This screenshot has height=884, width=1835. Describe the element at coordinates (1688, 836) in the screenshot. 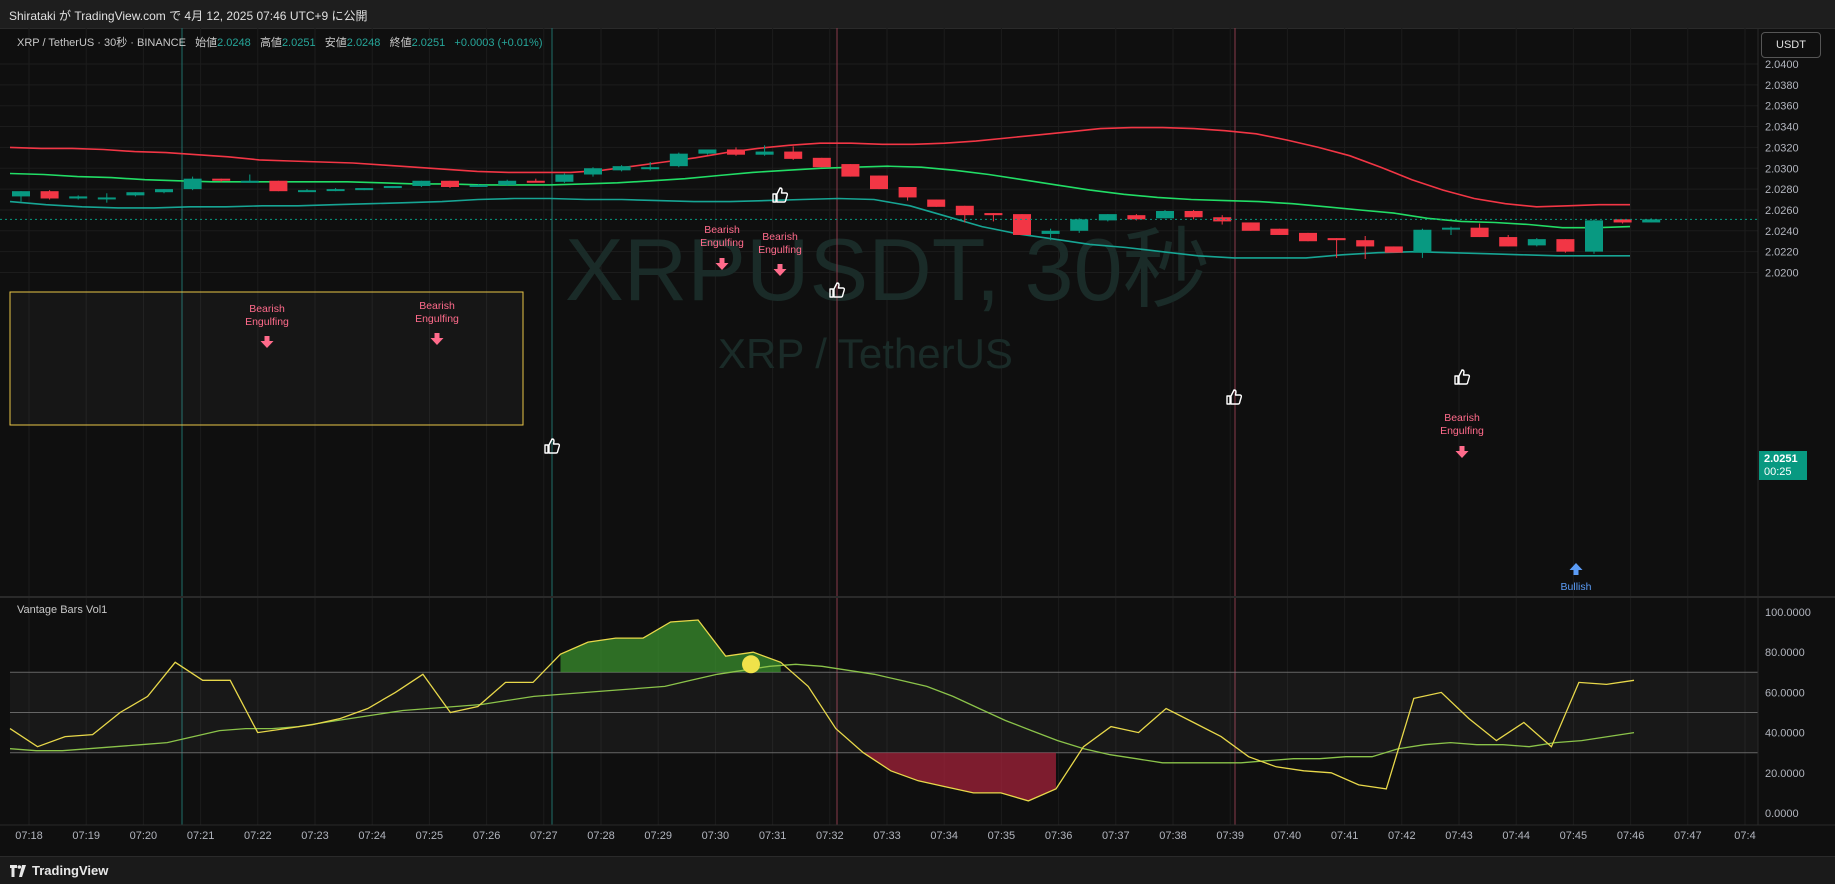

I see `time-tick-label: 07:47` at that location.